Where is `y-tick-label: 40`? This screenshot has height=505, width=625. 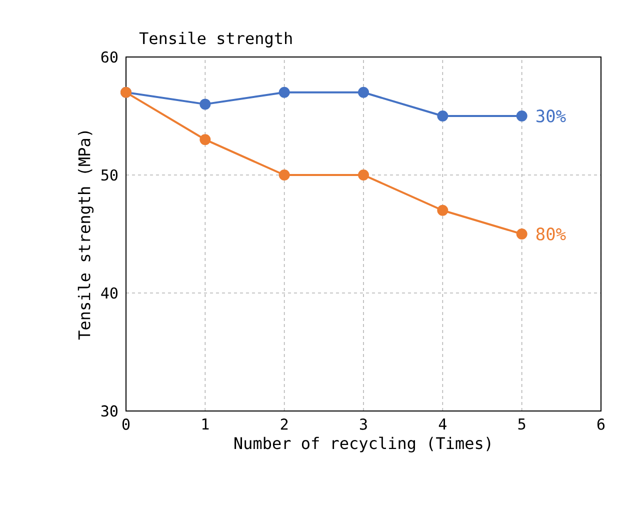 y-tick-label: 40 is located at coordinates (109, 293).